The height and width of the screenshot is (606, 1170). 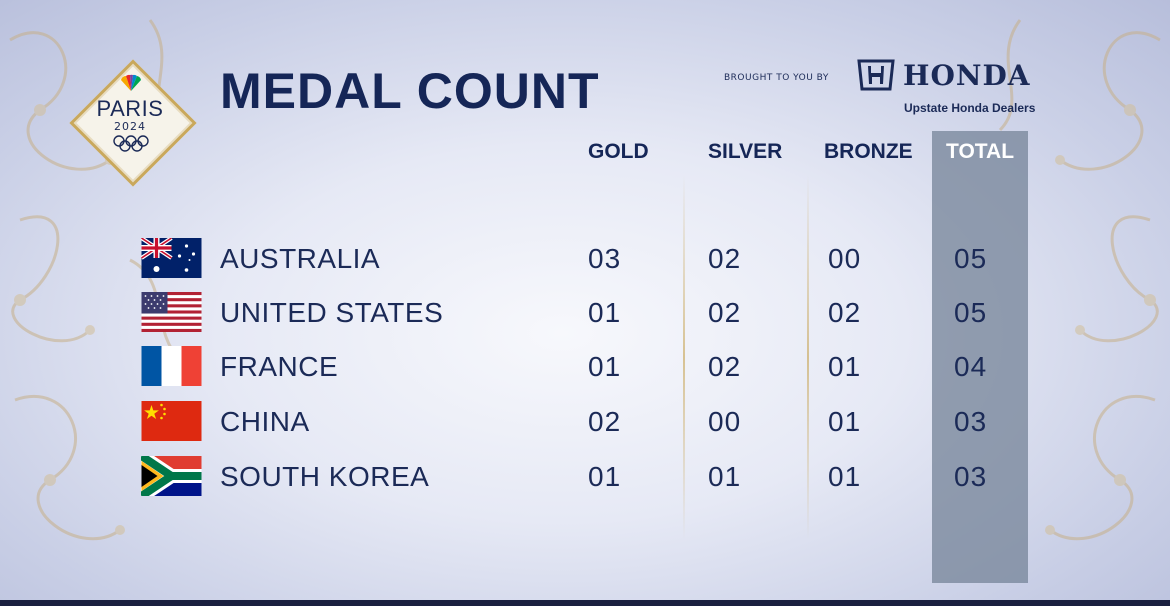 I want to click on table-row: CHINA 02 00 01 03, so click(x=585, y=421).